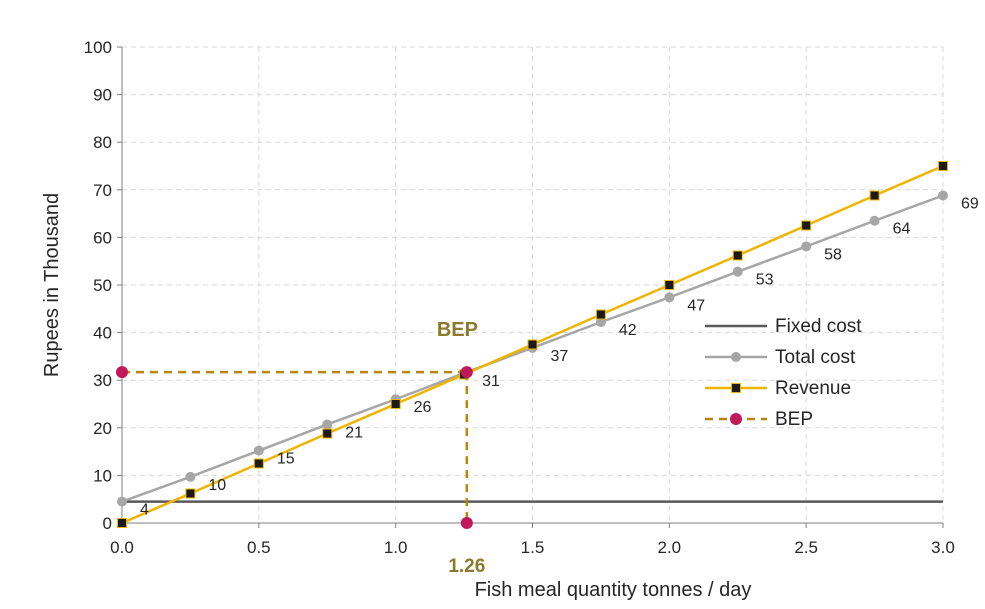 This screenshot has width=985, height=609. What do you see at coordinates (943, 547) in the screenshot?
I see `x-tick-label: 3.0` at bounding box center [943, 547].